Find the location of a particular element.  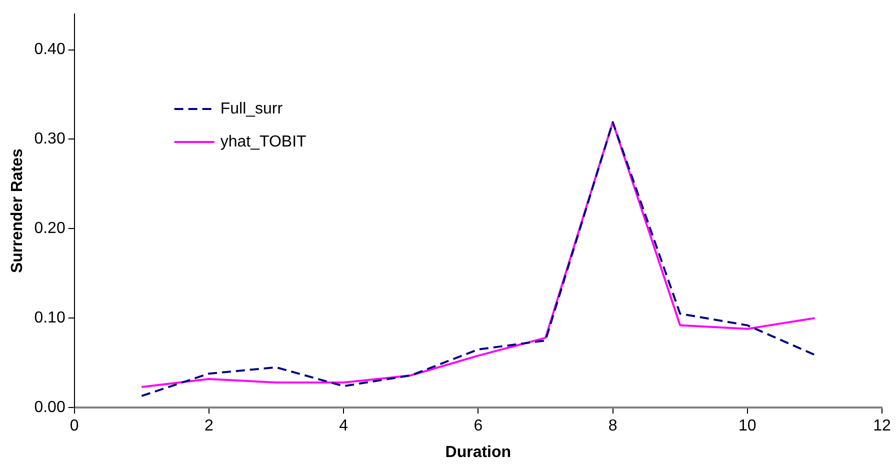

y-tick-label: 0.20 is located at coordinates (50, 229).